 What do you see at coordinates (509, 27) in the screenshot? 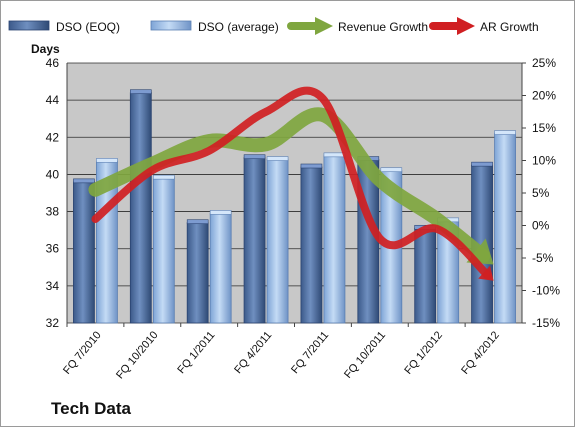
I see `legend-label: AR Growth` at bounding box center [509, 27].